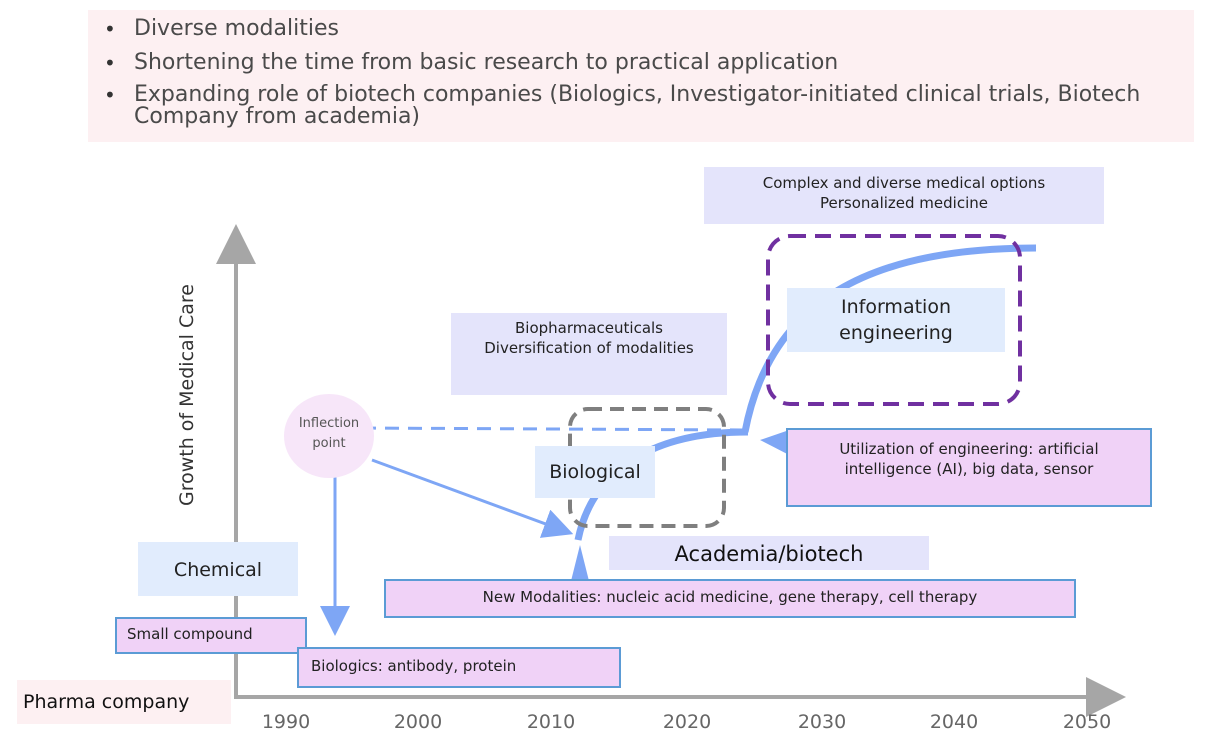  What do you see at coordinates (822, 722) in the screenshot?
I see `x-tick: 2030` at bounding box center [822, 722].